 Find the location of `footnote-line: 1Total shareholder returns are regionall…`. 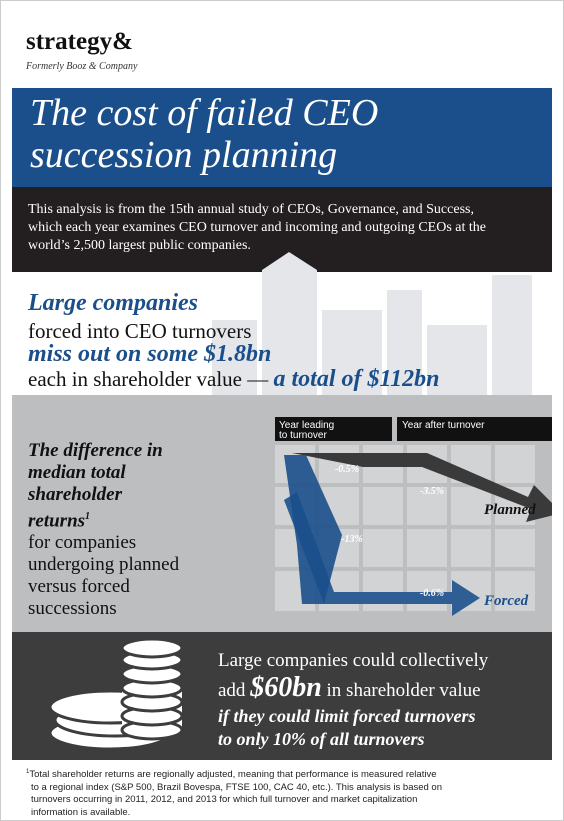

footnote-line: 1Total shareholder returns are regionall… is located at coordinates (234, 774).